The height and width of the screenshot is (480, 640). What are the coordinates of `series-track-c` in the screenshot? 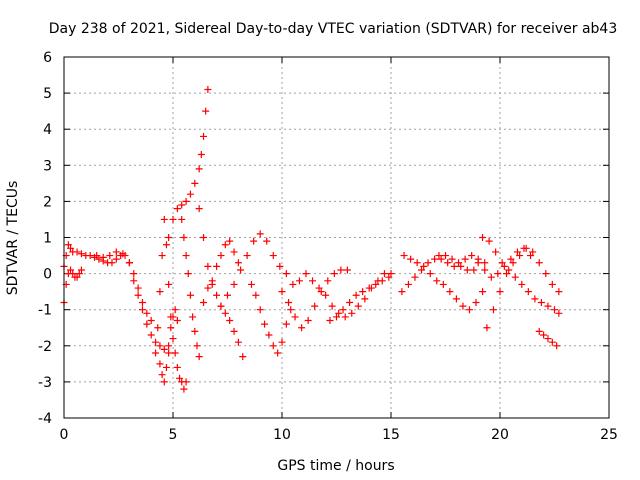 It's located at (124, 286).